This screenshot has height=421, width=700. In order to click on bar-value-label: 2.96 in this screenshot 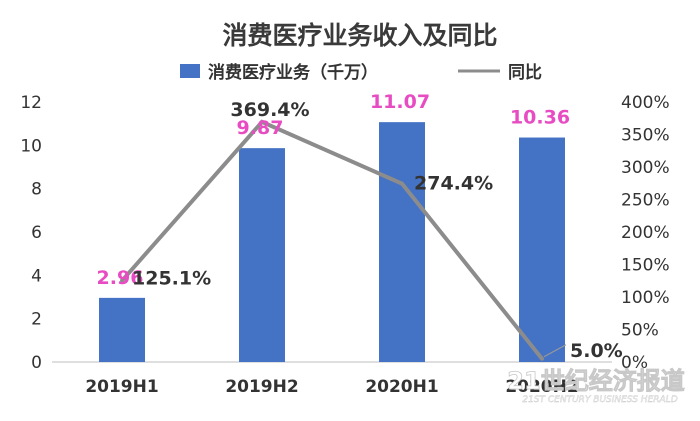, I will do `click(120, 278)`.